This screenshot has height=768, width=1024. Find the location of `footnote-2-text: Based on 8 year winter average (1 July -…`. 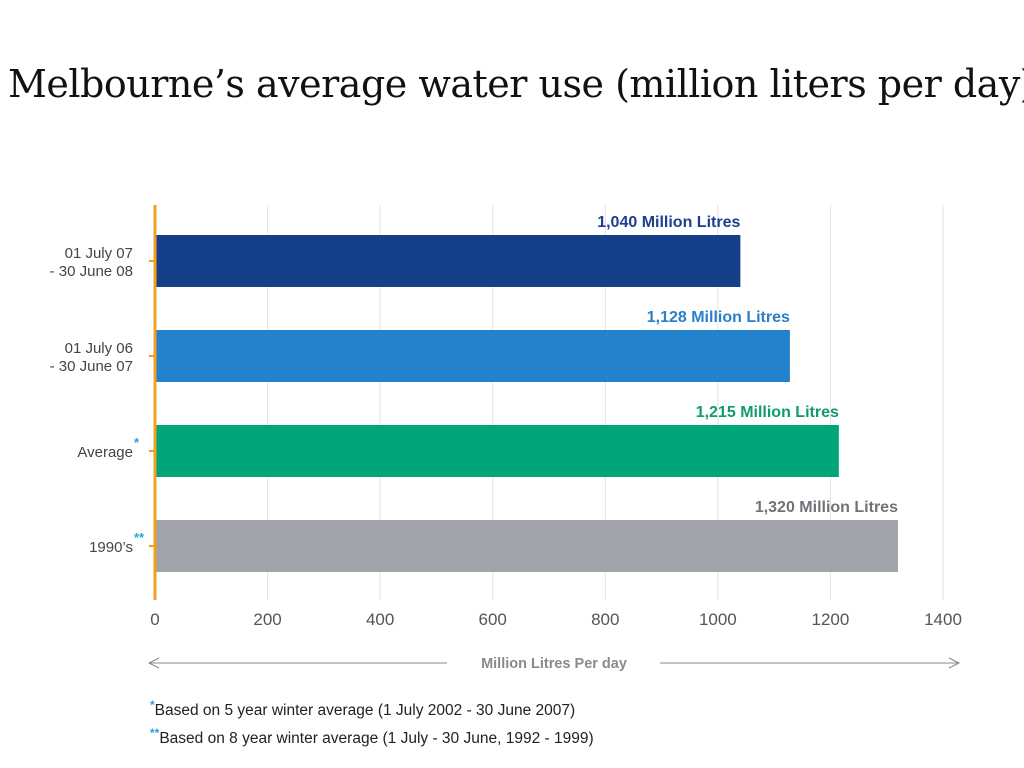

footnote-2-text: Based on 8 year winter average (1 July -… is located at coordinates (376, 738).